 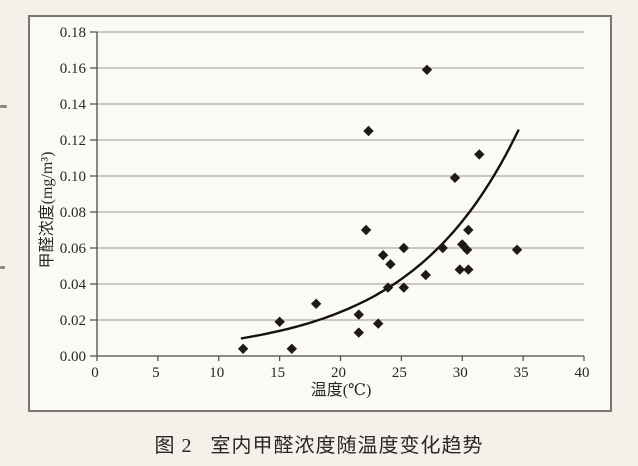 What do you see at coordinates (156, 373) in the screenshot?
I see `x-tick-label: 5` at bounding box center [156, 373].